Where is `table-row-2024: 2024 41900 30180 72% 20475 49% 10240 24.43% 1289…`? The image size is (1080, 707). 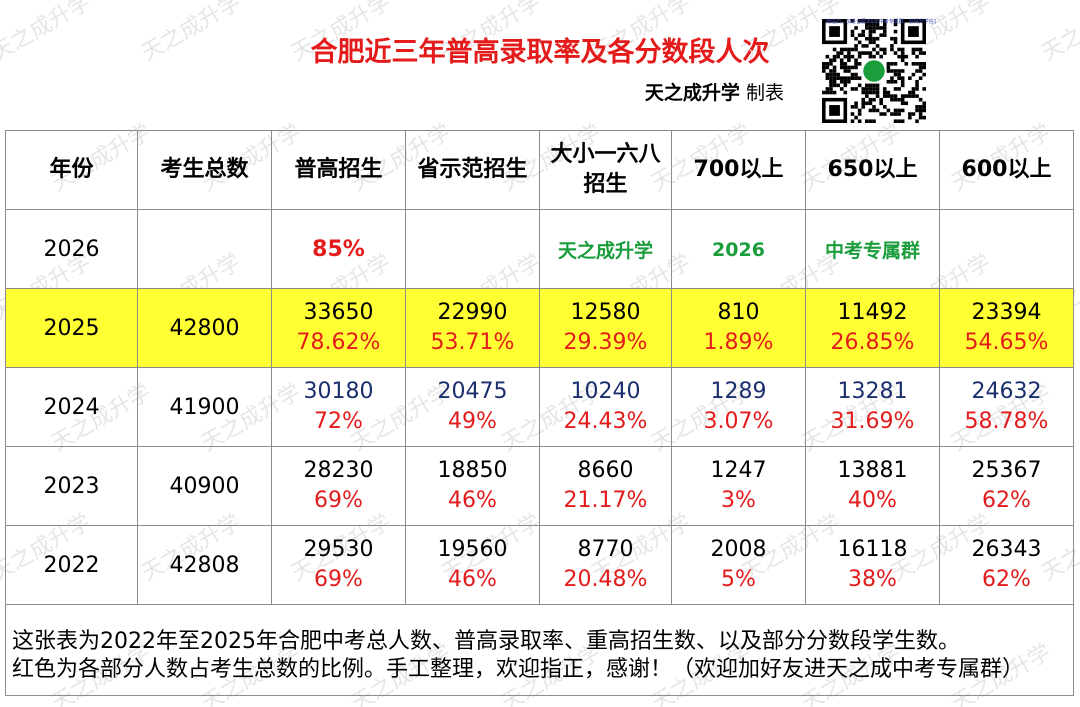
table-row-2024: 2024 41900 30180 72% 20475 49% 10240 24.43% 1289… is located at coordinates (539, 407).